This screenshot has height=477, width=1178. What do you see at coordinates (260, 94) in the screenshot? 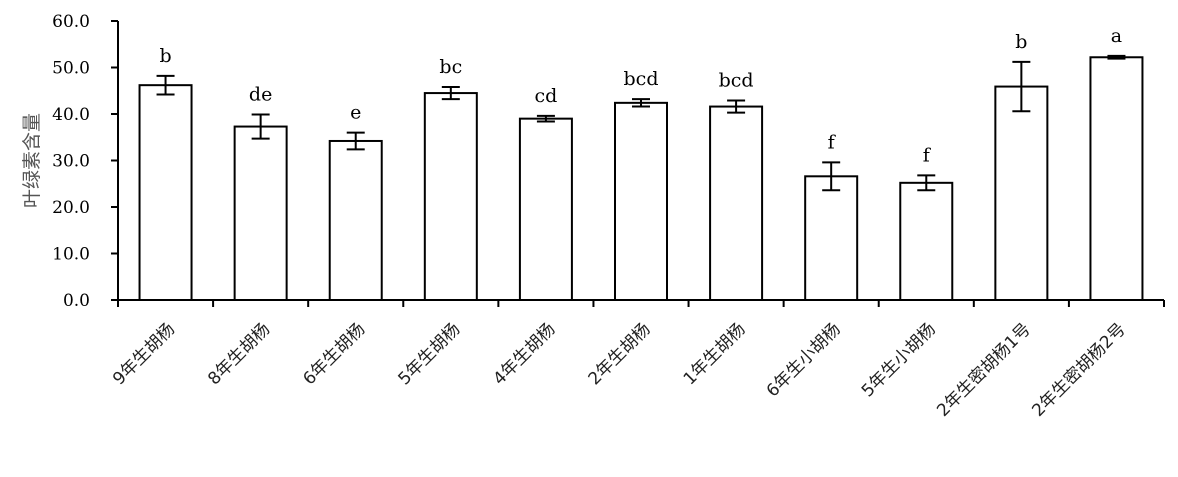
I see `significance-letter: de` at bounding box center [260, 94].